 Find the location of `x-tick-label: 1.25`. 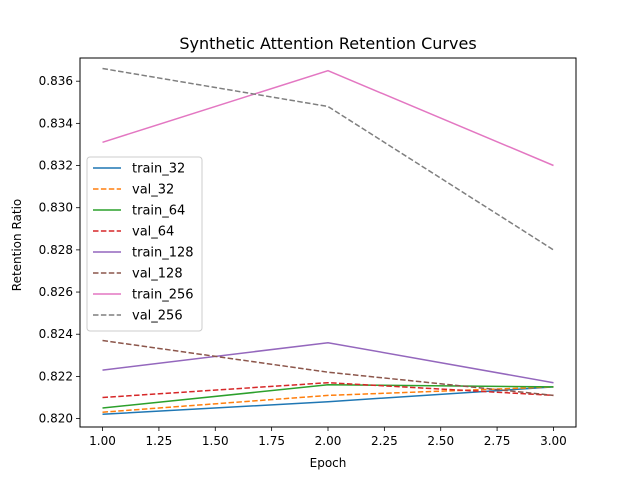

x-tick-label: 1.25 is located at coordinates (159, 441).